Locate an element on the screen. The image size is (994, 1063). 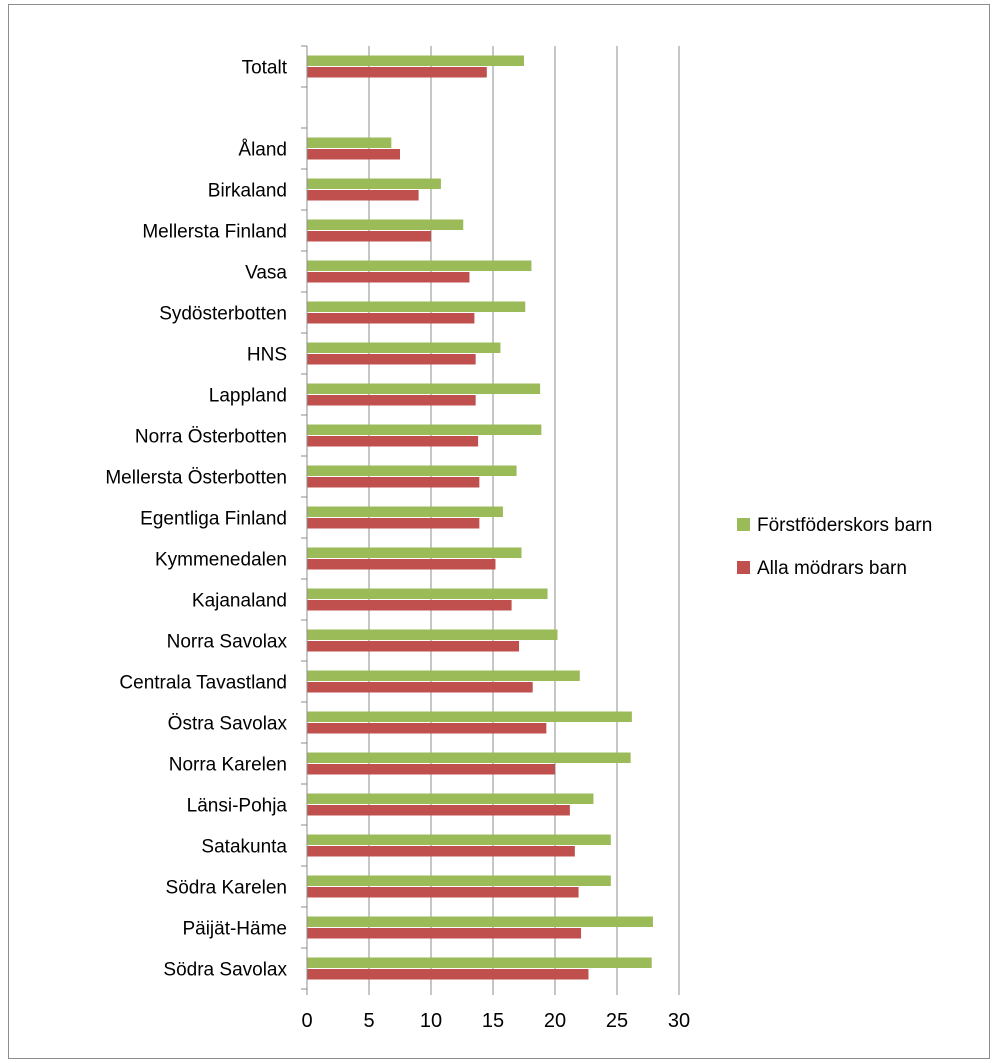
x-tick-label: 20 is located at coordinates (555, 1021).